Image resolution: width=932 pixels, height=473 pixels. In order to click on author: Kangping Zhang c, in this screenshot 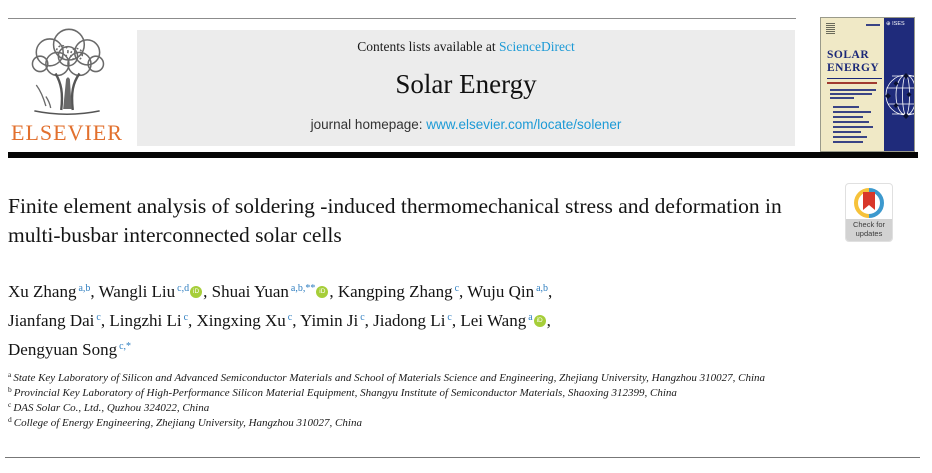, I will do `click(402, 291)`.